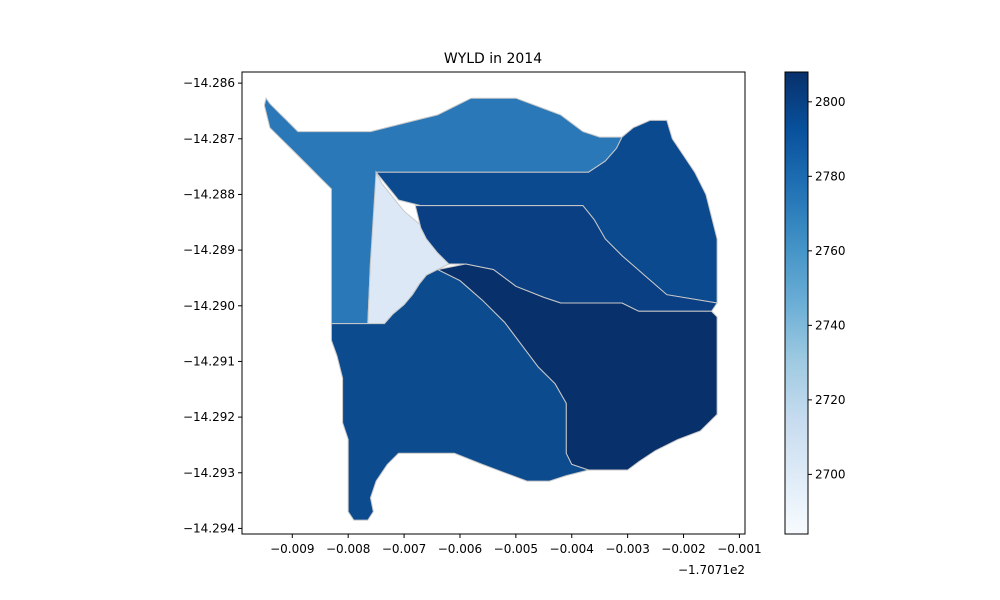 This screenshot has height=600, width=1000. What do you see at coordinates (209, 194) in the screenshot?
I see `y-tick-label: −14.288` at bounding box center [209, 194].